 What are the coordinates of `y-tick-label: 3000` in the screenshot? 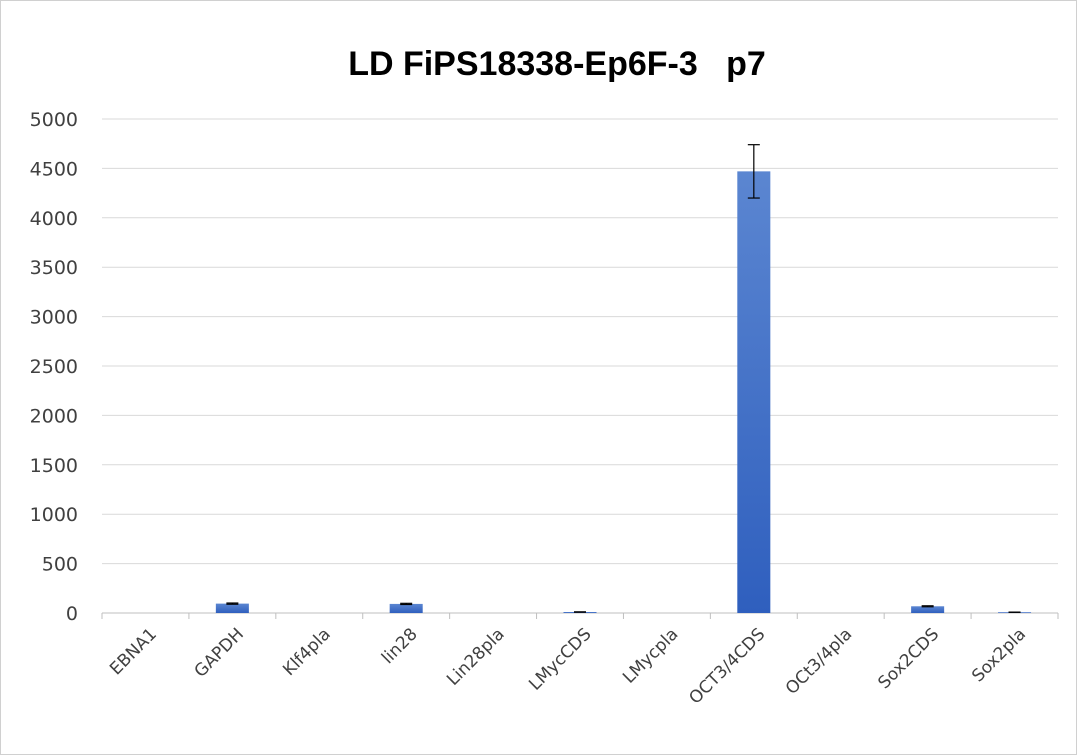 It's located at (54, 318).